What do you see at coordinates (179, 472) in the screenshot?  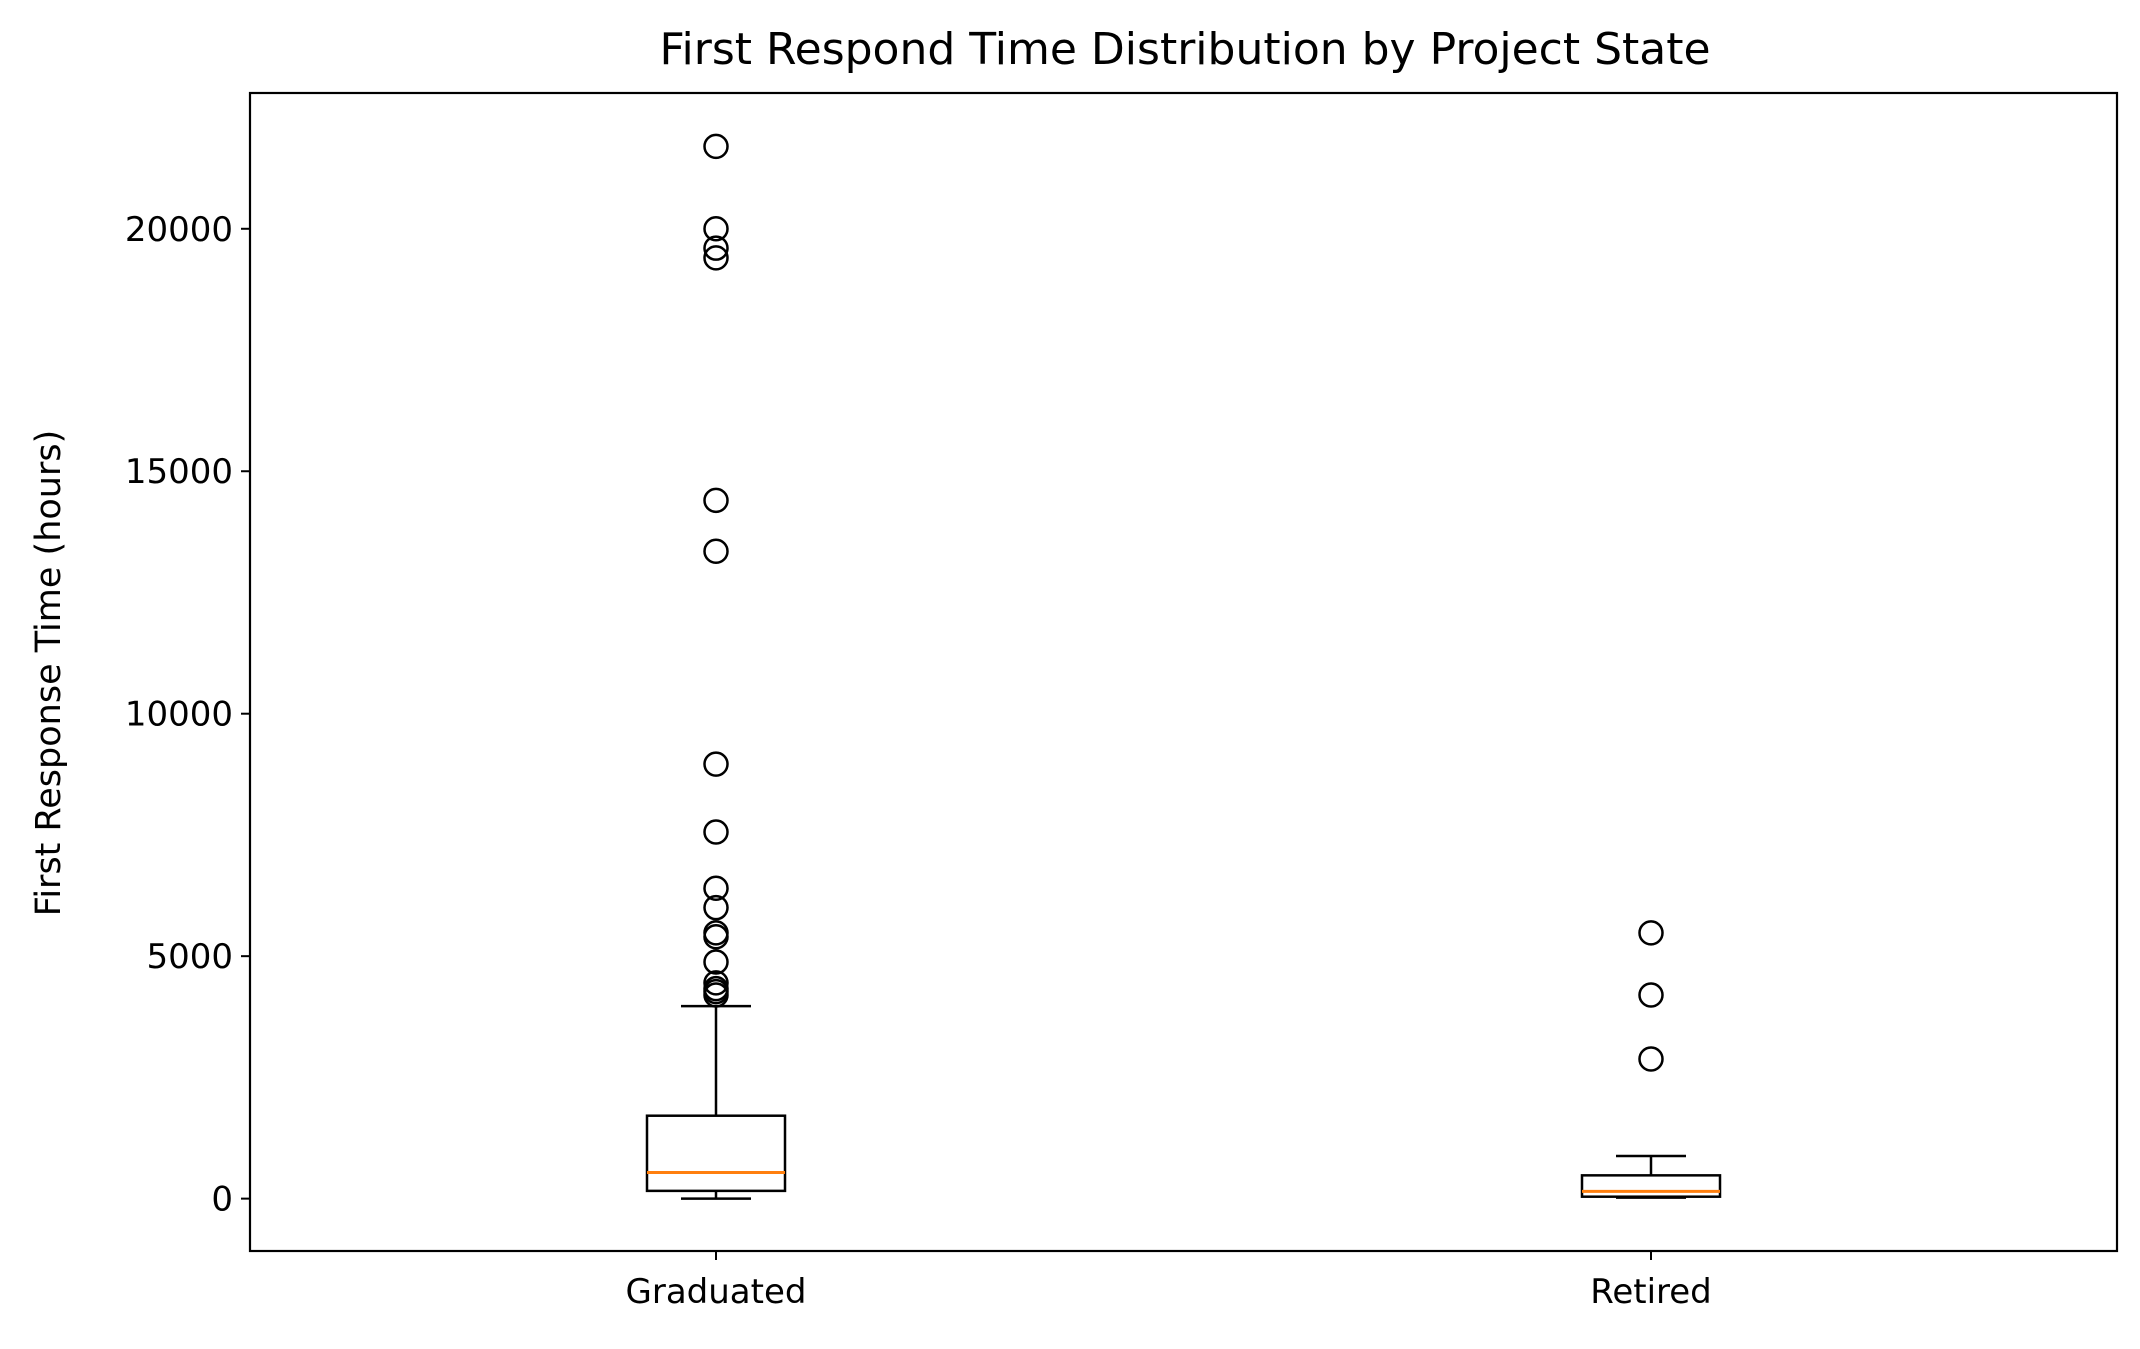 I see `y-tick-label: 15000` at bounding box center [179, 472].